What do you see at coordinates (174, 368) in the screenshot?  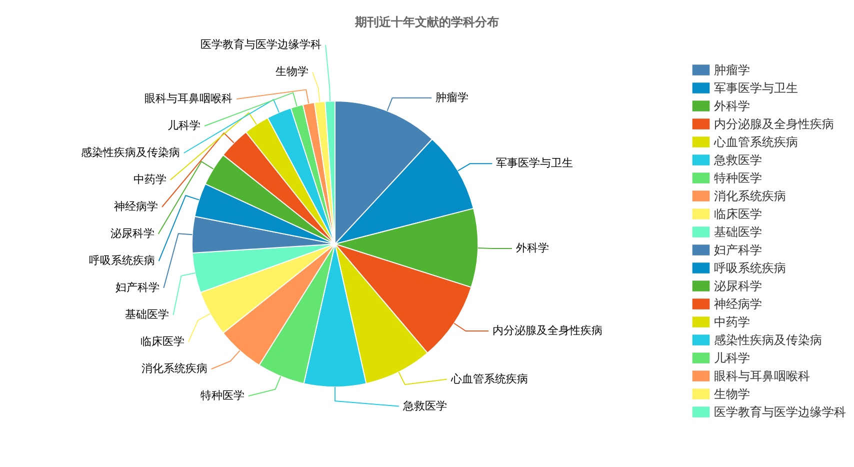 I see `slice-label: 消化系统疾病` at bounding box center [174, 368].